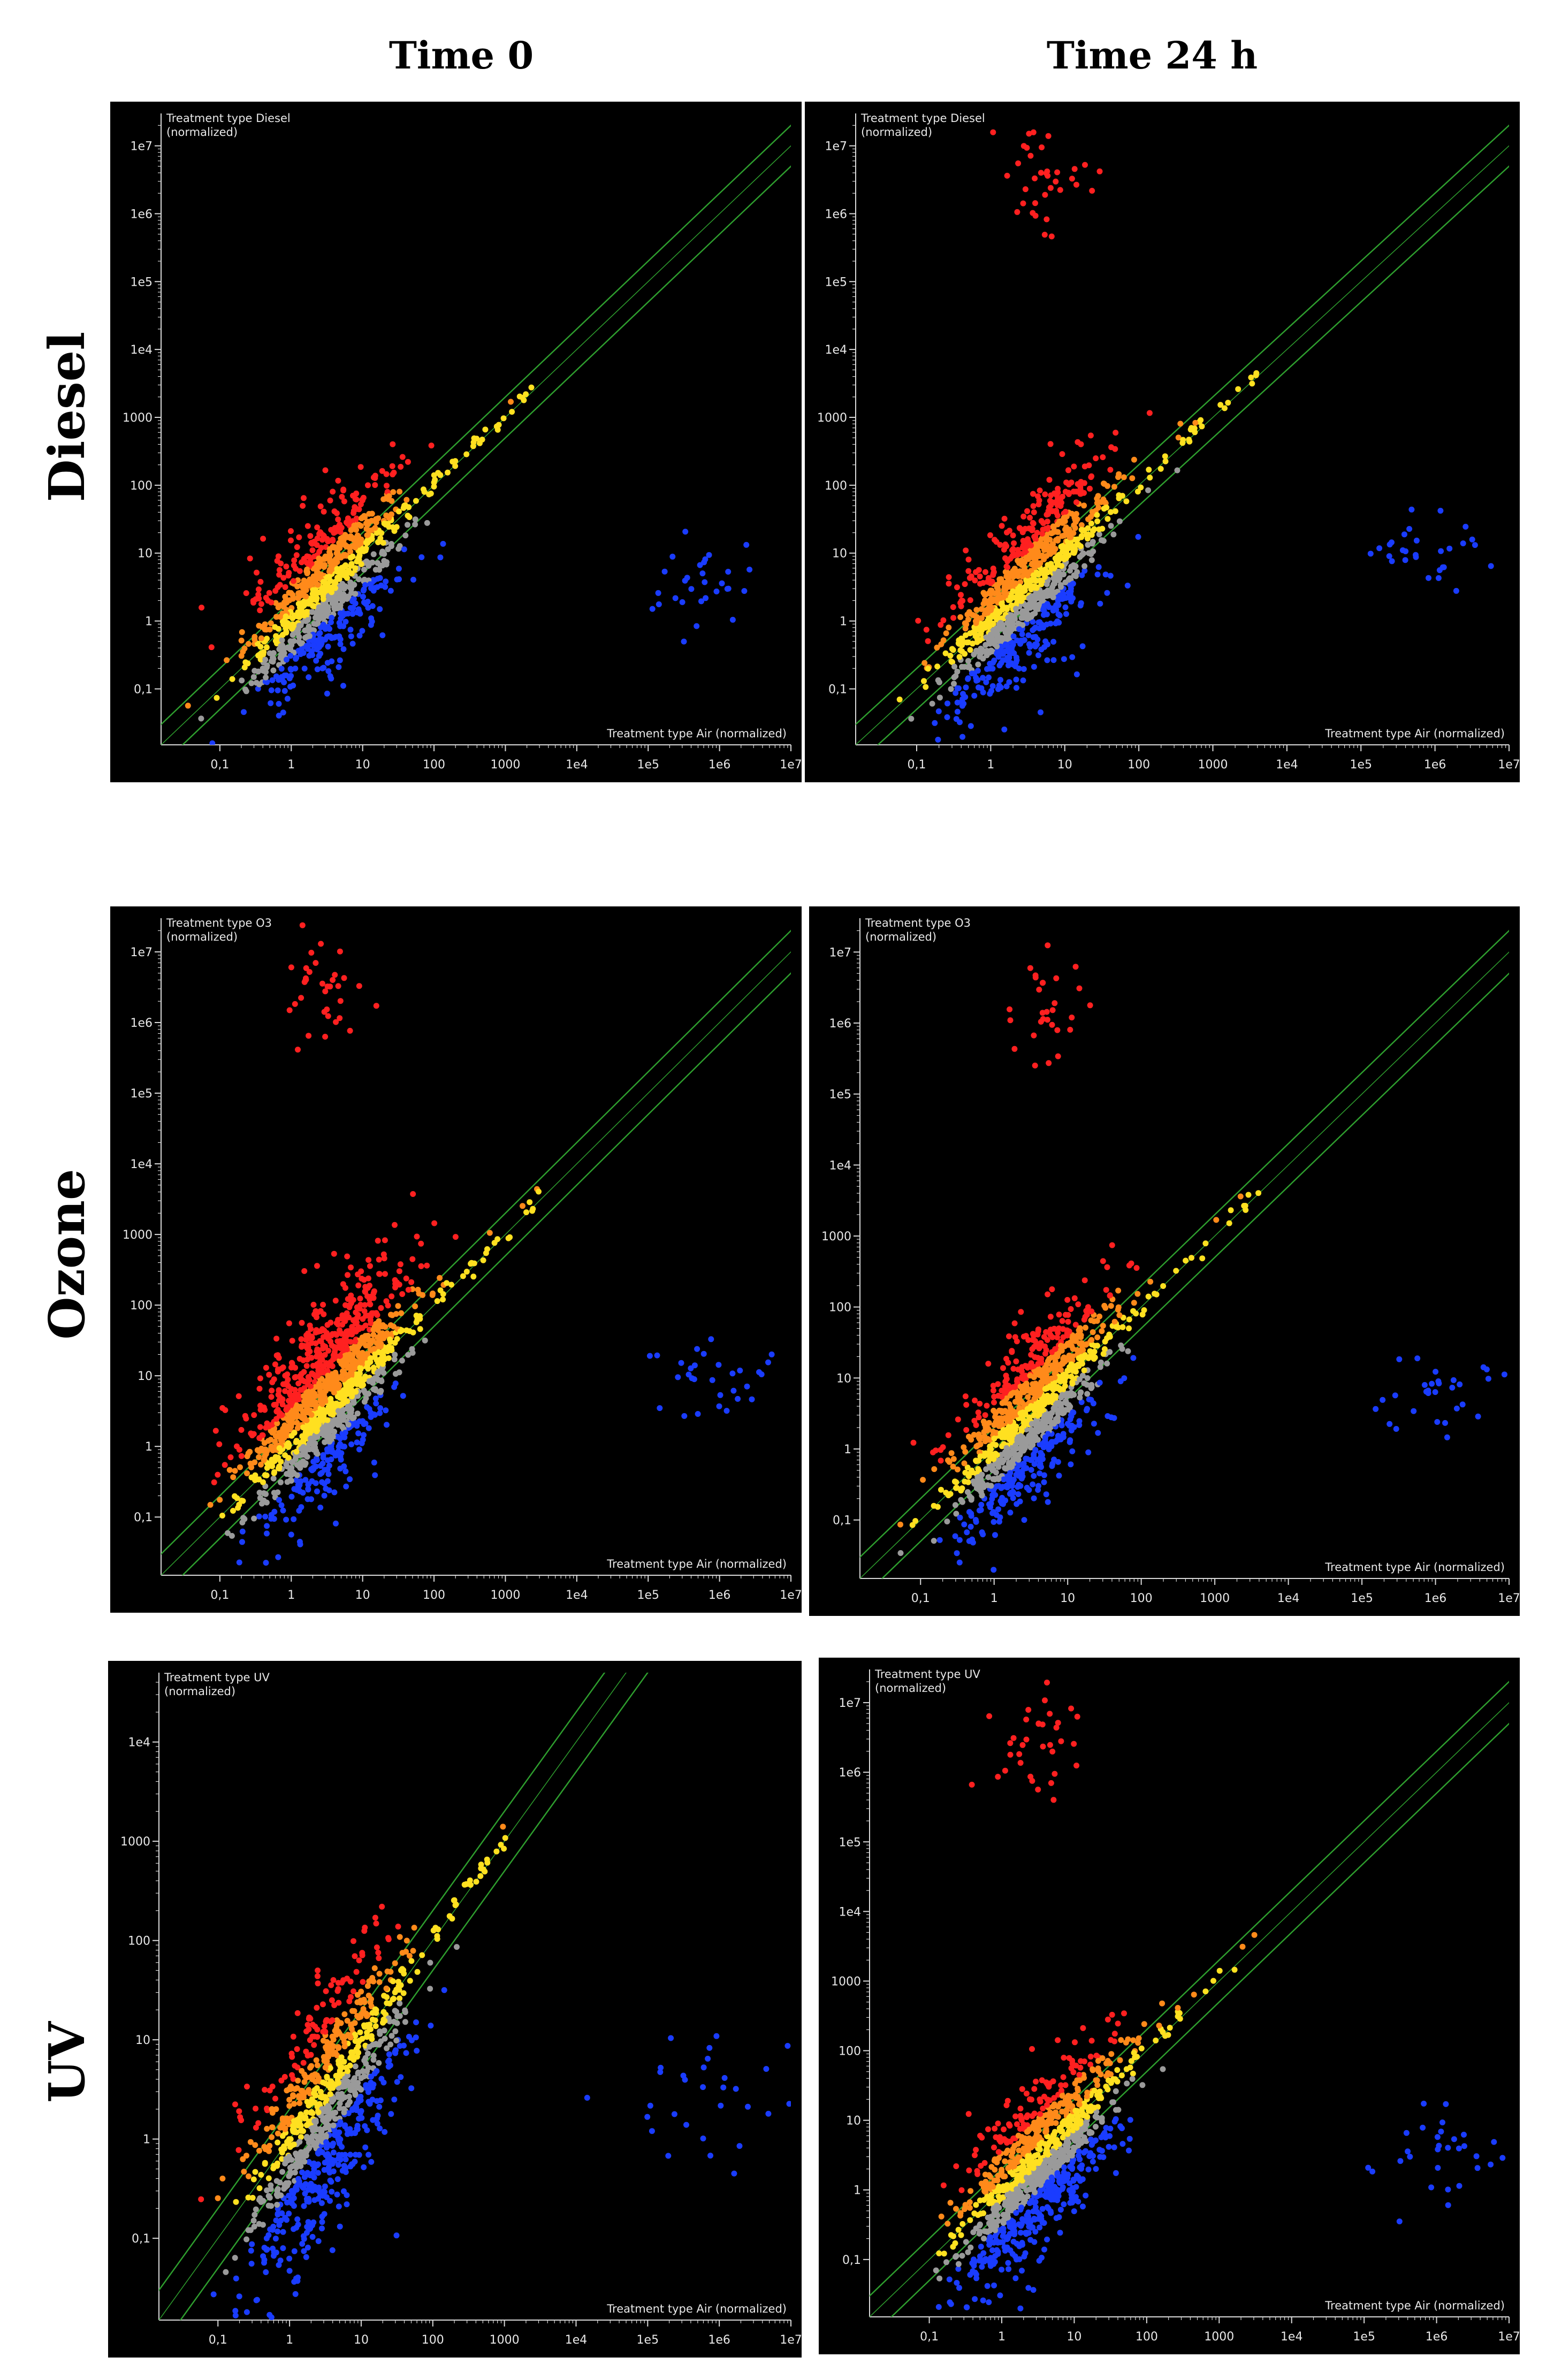 The image size is (1554, 2380). Describe the element at coordinates (648, 765) in the screenshot. I see `x-tick-label: 1e5` at that location.